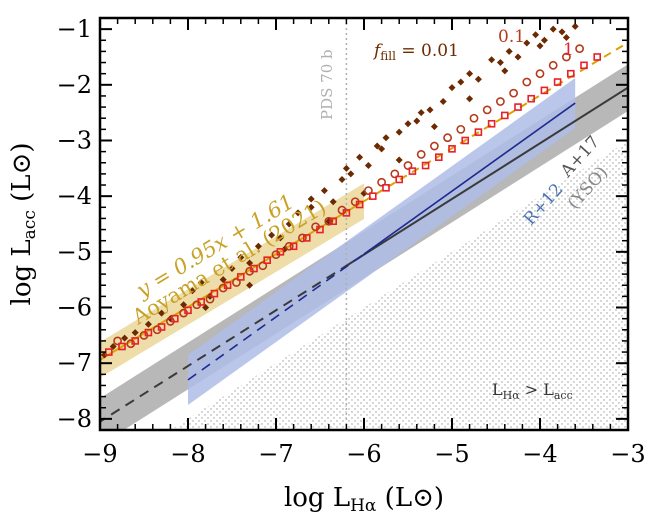  Describe the element at coordinates (74, 85) in the screenshot. I see `y-tick-label: −2` at that location.